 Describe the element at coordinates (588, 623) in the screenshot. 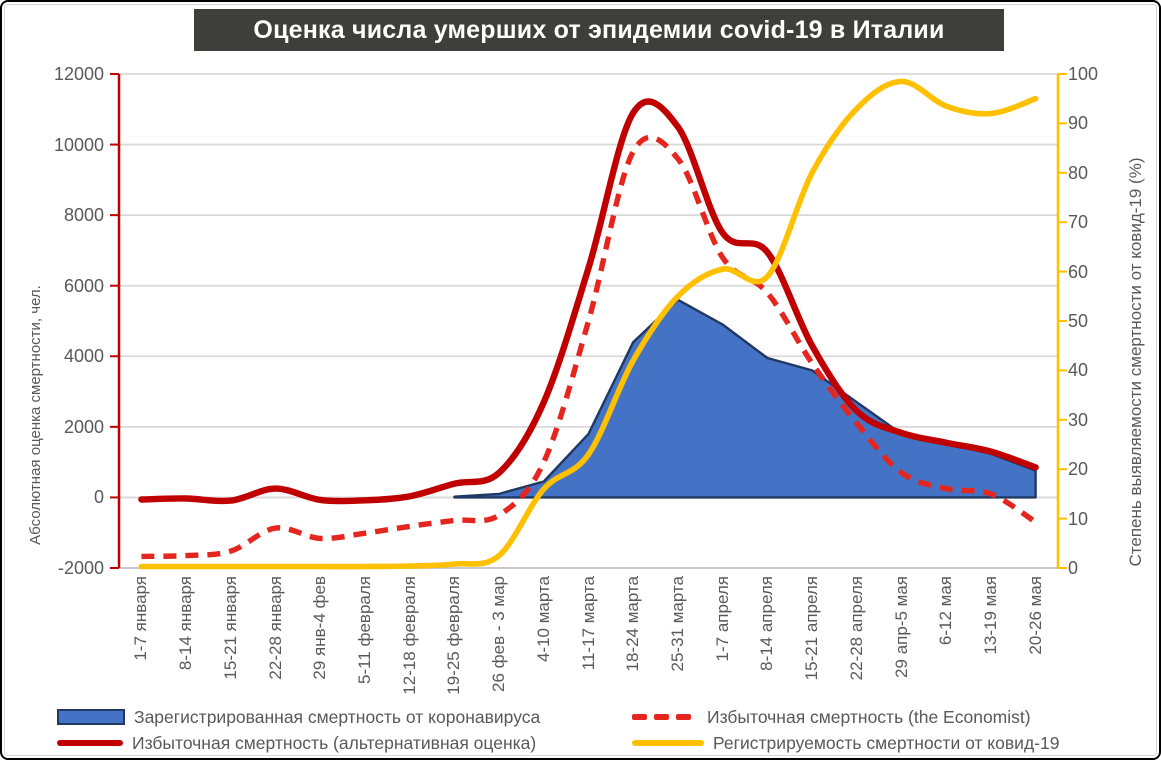

I see `x-axis-category-label: 11-17 марта` at that location.